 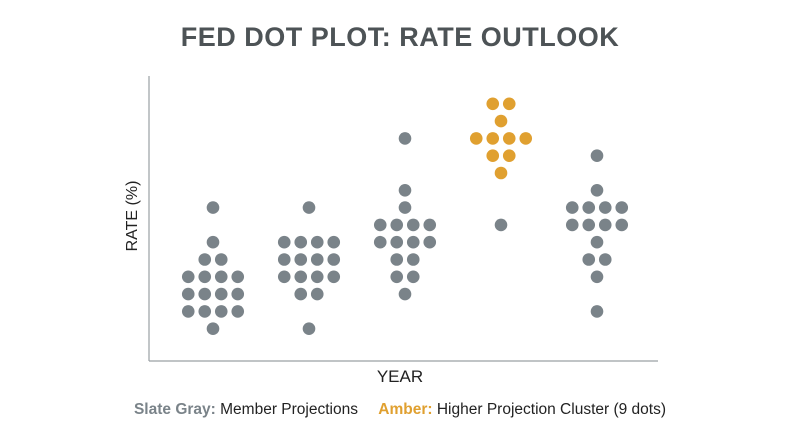 I want to click on legend-gray-key: Slate Gray:, so click(x=174, y=409).